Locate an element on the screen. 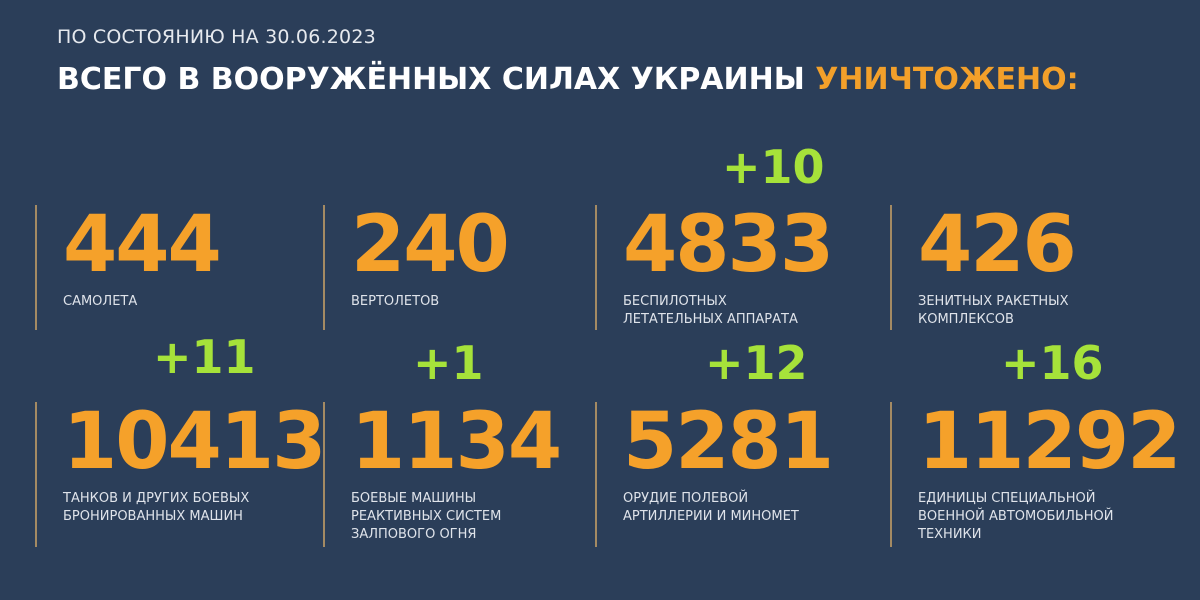 Image resolution: width=1200 pixels, height=600 pixels. delta-tanks: +11 is located at coordinates (204, 357).